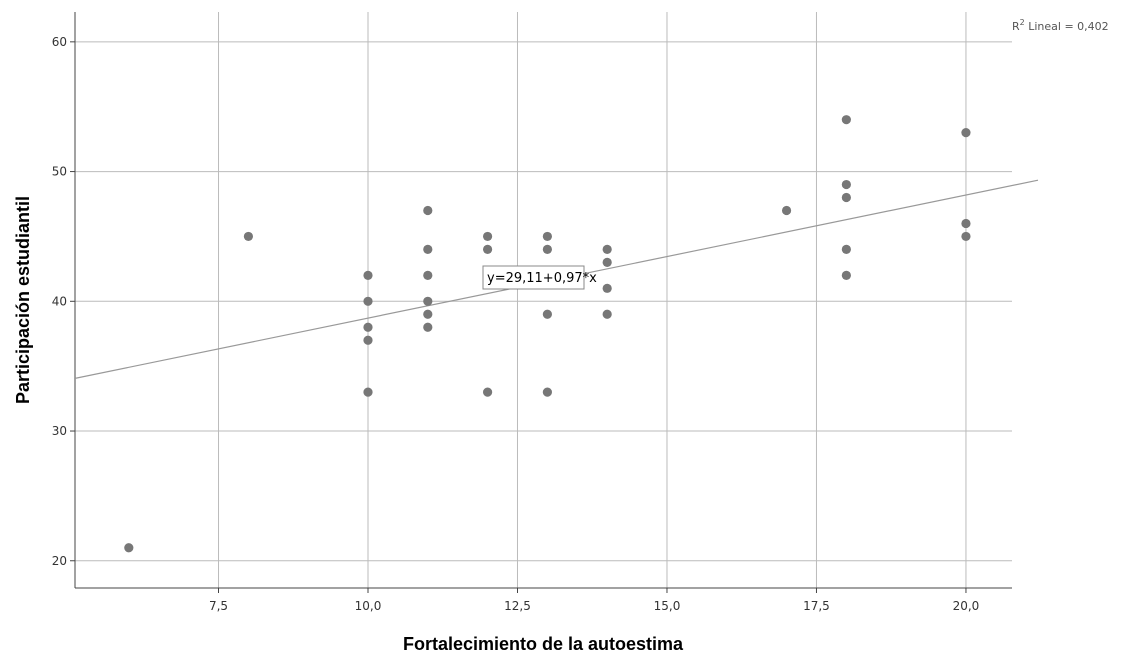 This screenshot has width=1131, height=660. Describe the element at coordinates (368, 606) in the screenshot. I see `x-tick-label-1: 10,0` at that location.